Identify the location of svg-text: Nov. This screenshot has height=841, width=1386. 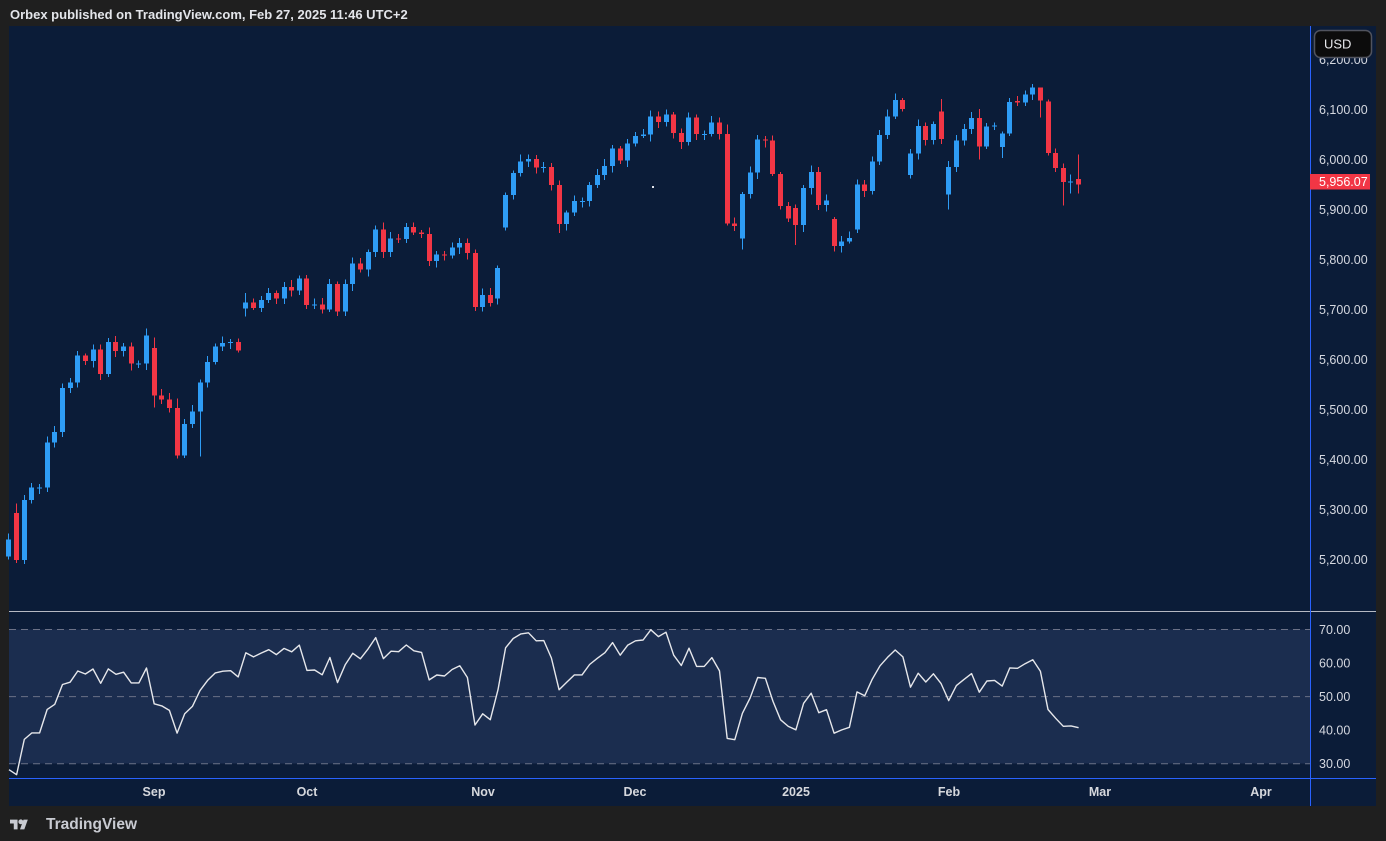
(483, 792).